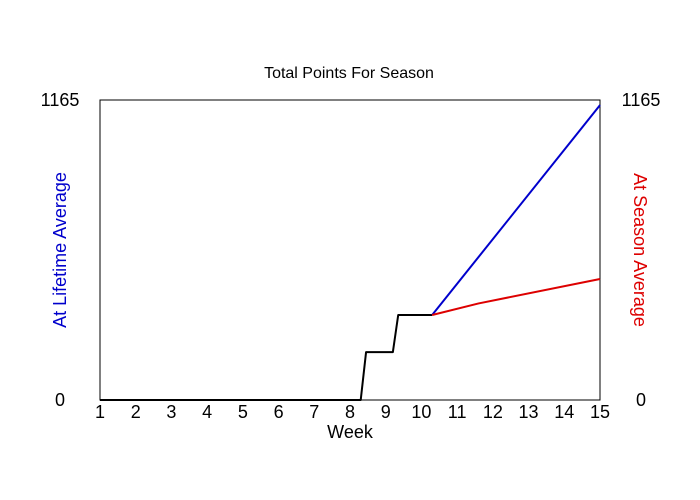 The image size is (700, 500). Describe the element at coordinates (641, 400) in the screenshot. I see `y-right-min-label: 0` at that location.